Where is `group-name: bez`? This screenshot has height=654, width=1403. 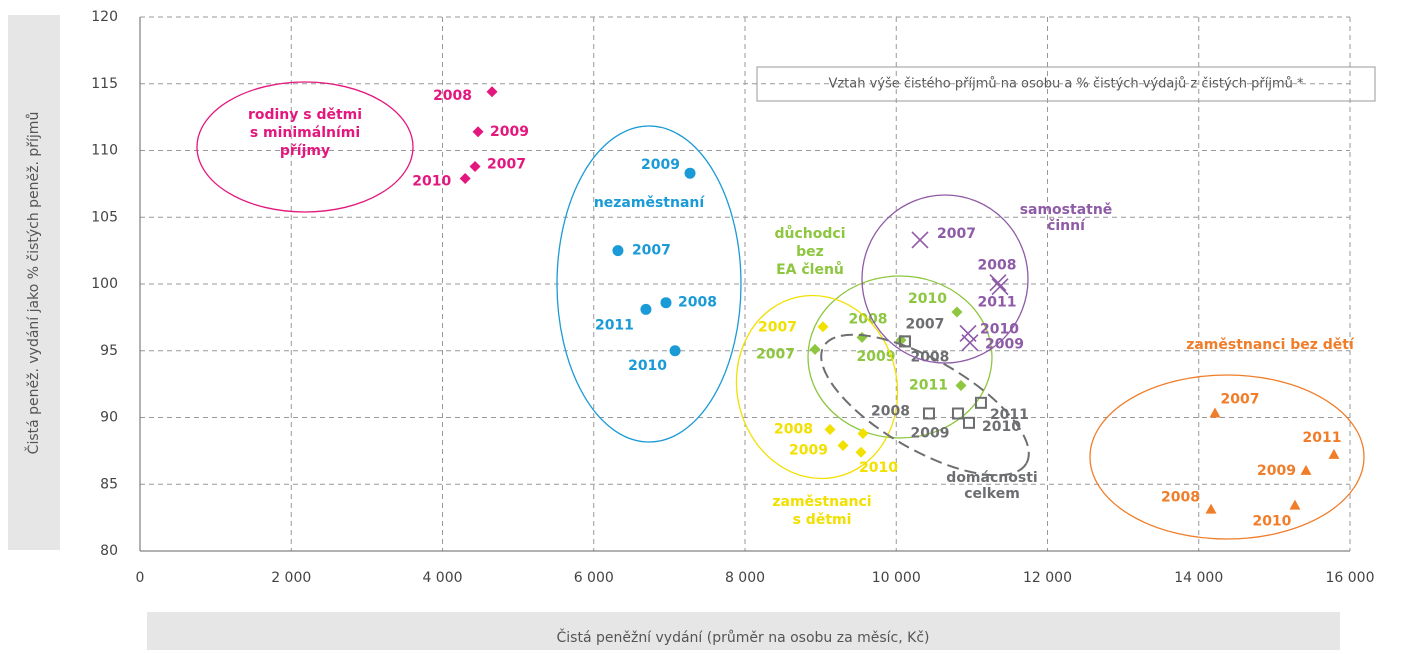 group-name: bez is located at coordinates (810, 252).